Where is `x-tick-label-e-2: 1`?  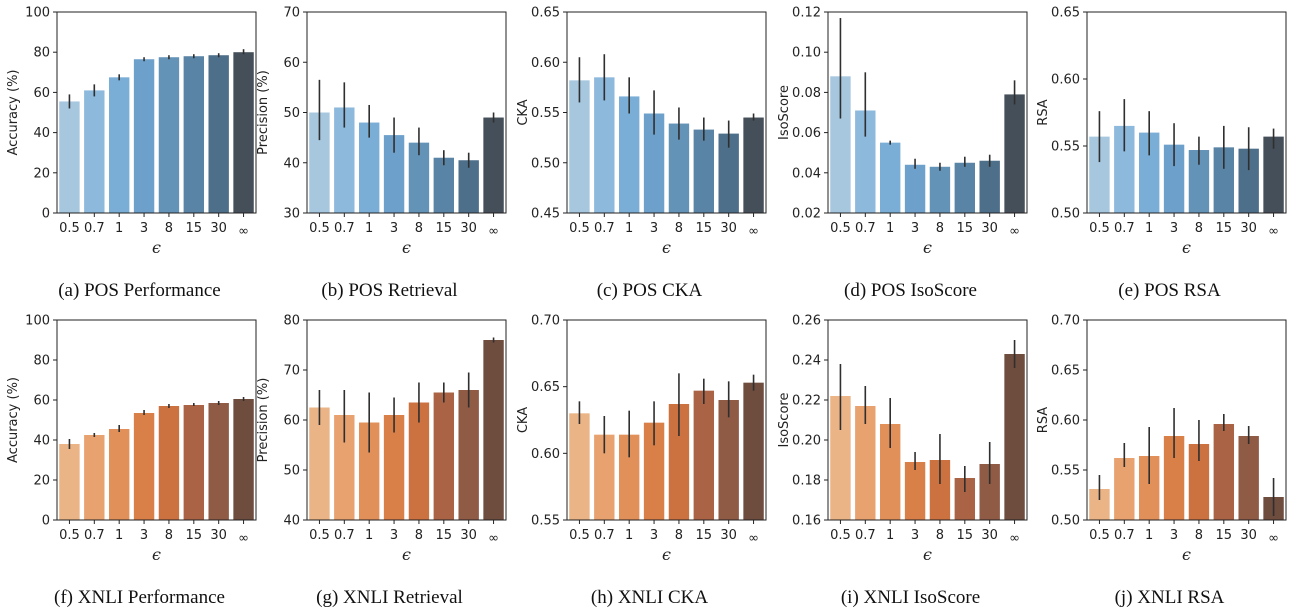
x-tick-label-e-2: 1 is located at coordinates (1149, 228).